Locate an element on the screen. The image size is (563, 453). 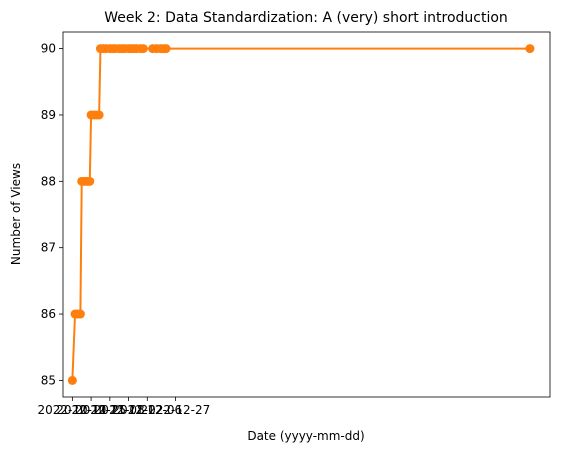
x-tick-label: 2022-10-11 is located at coordinates (72, 410).